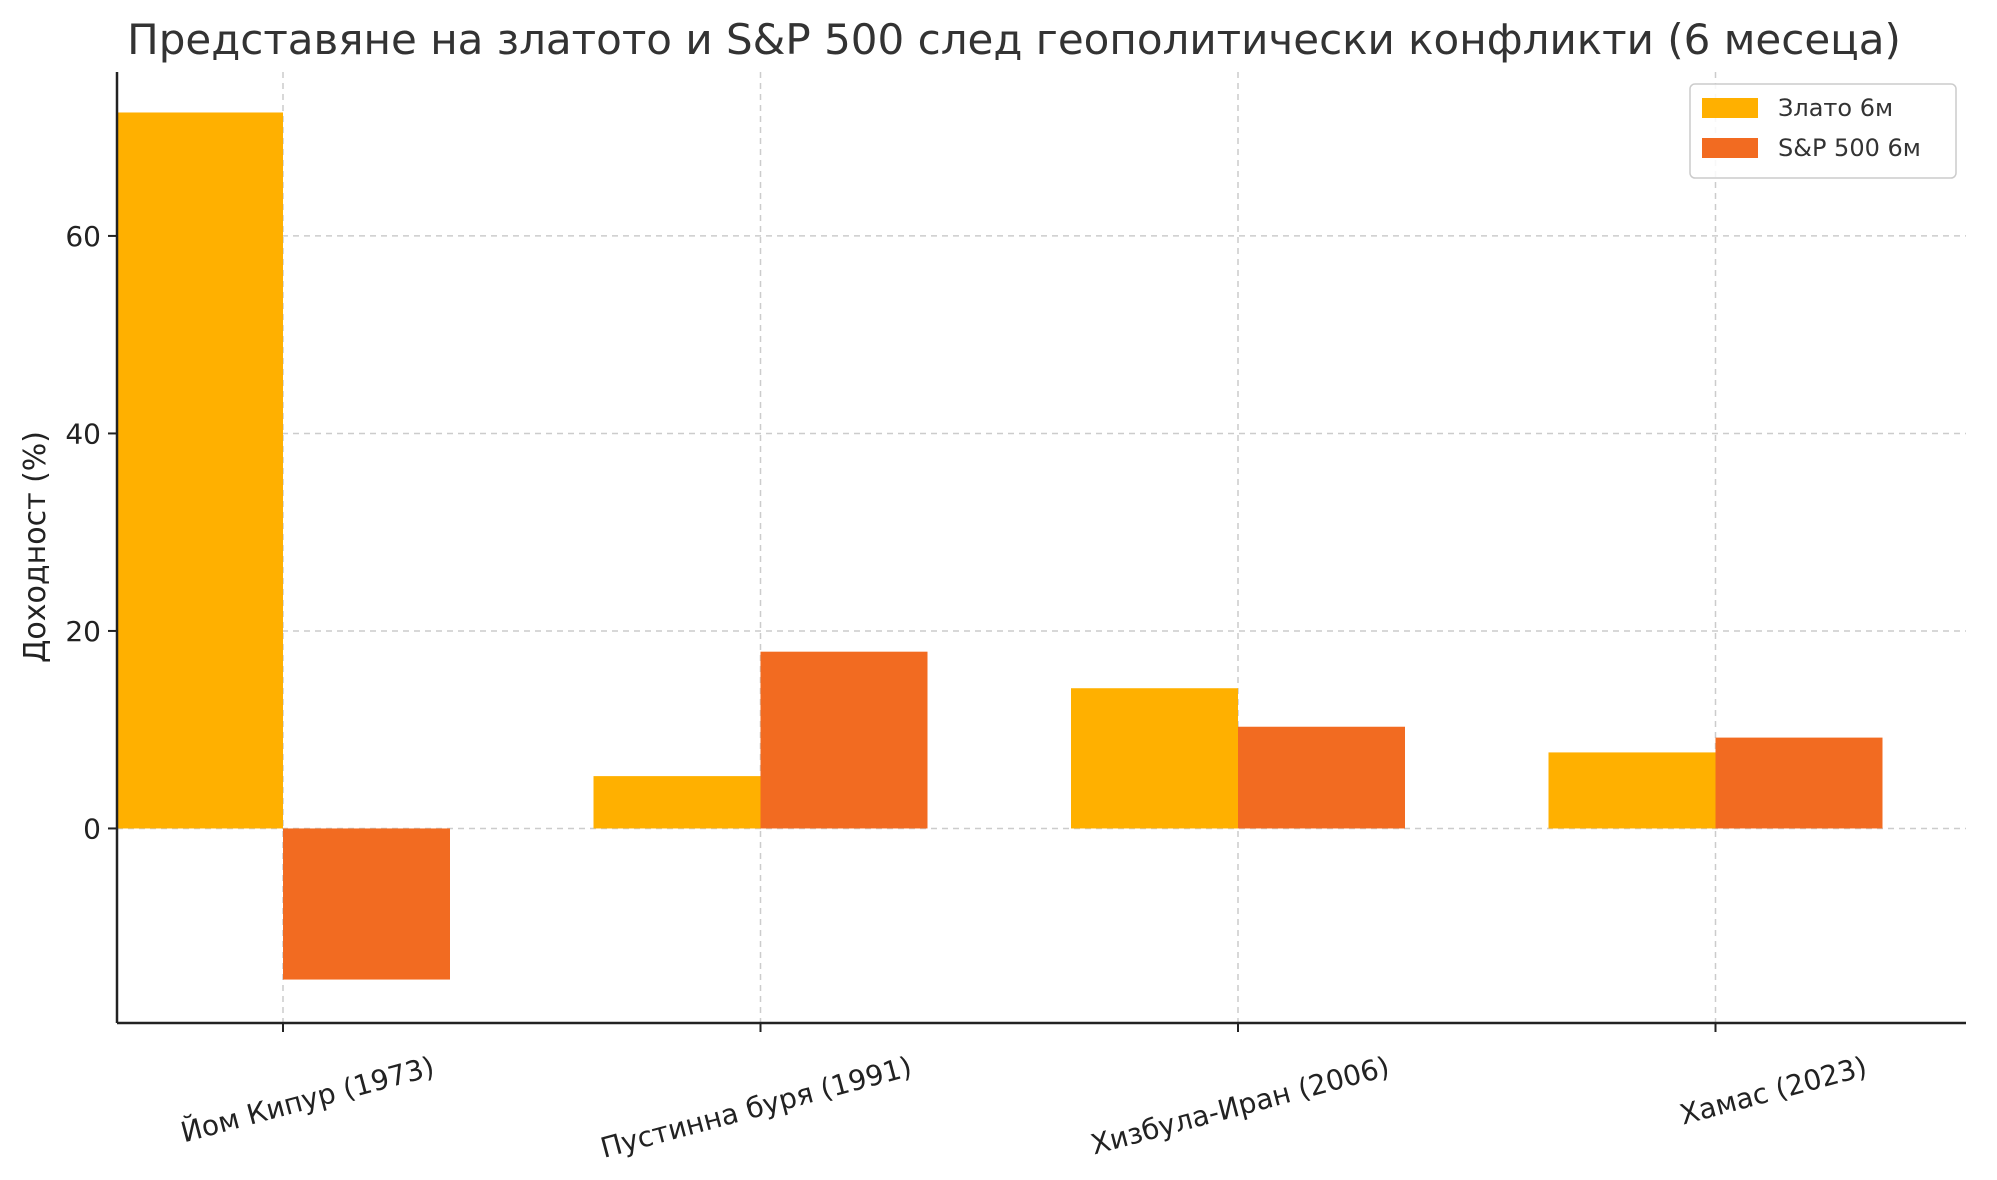 This screenshot has height=1180, width=1997. I want to click on x-tick-label: Пустинна буря (1991), so click(756, 1107).